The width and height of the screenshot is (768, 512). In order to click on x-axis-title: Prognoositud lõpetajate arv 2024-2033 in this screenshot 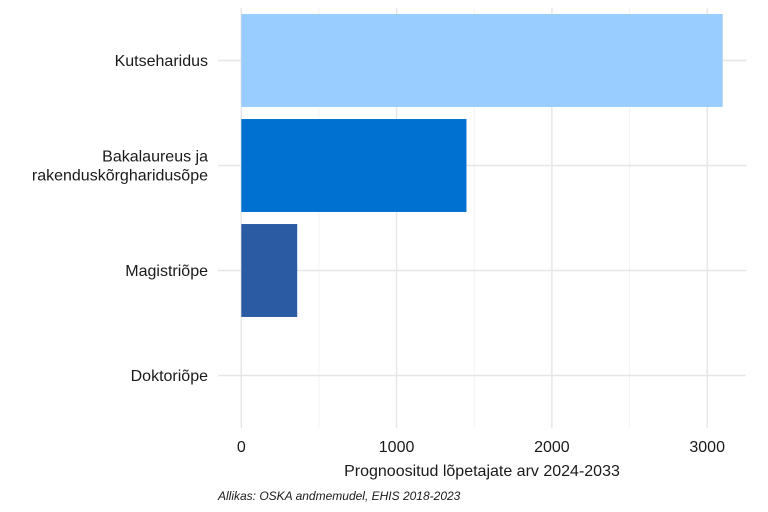, I will do `click(482, 471)`.